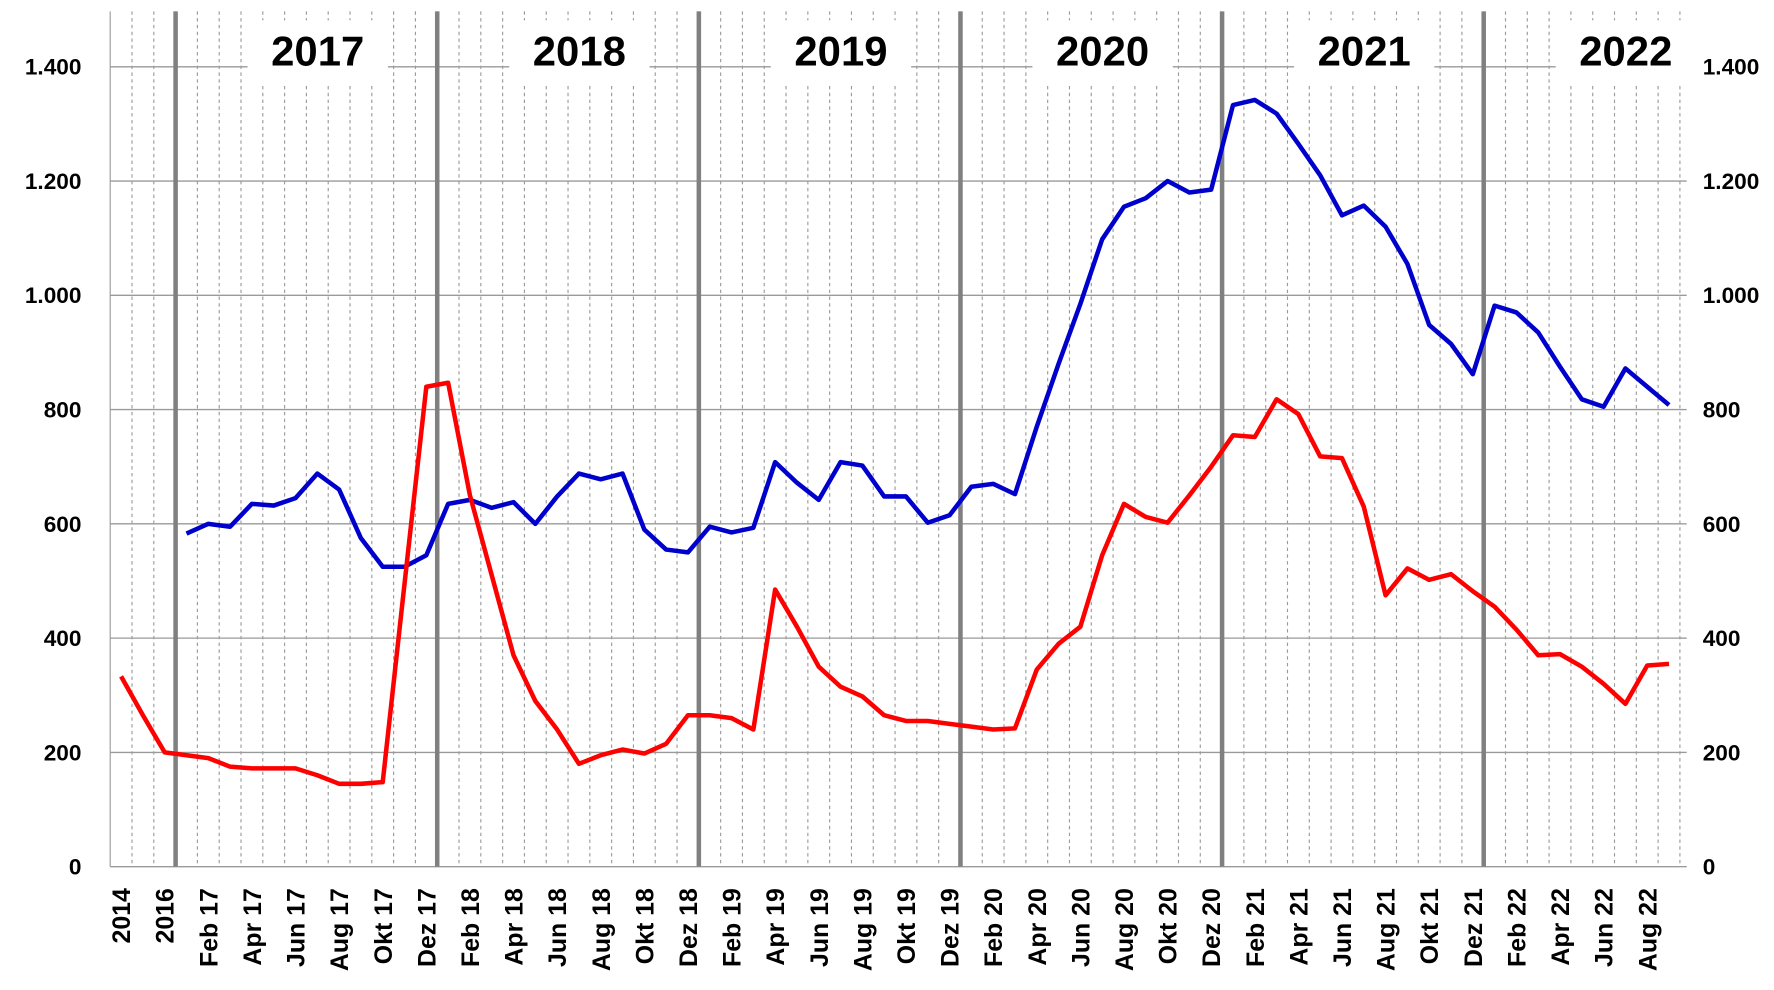 This screenshot has width=1774, height=990. I want to click on year-label: 2018, so click(579, 51).